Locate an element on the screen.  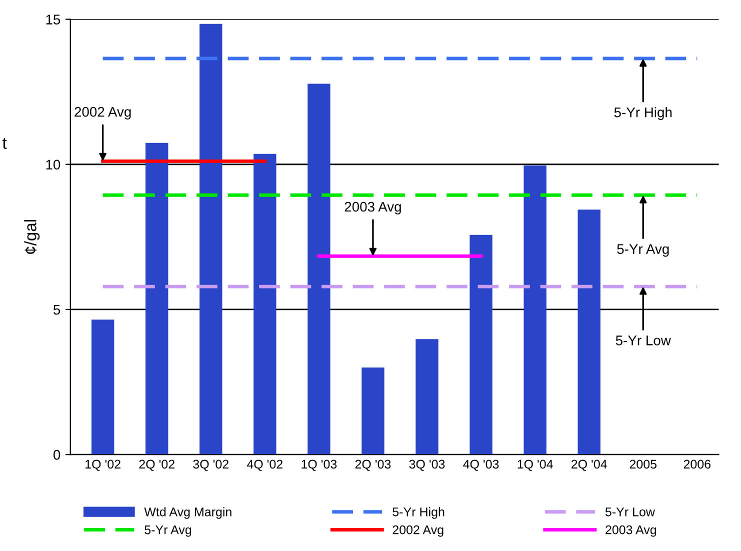
x-tick-label: 3Q '03 is located at coordinates (427, 465).